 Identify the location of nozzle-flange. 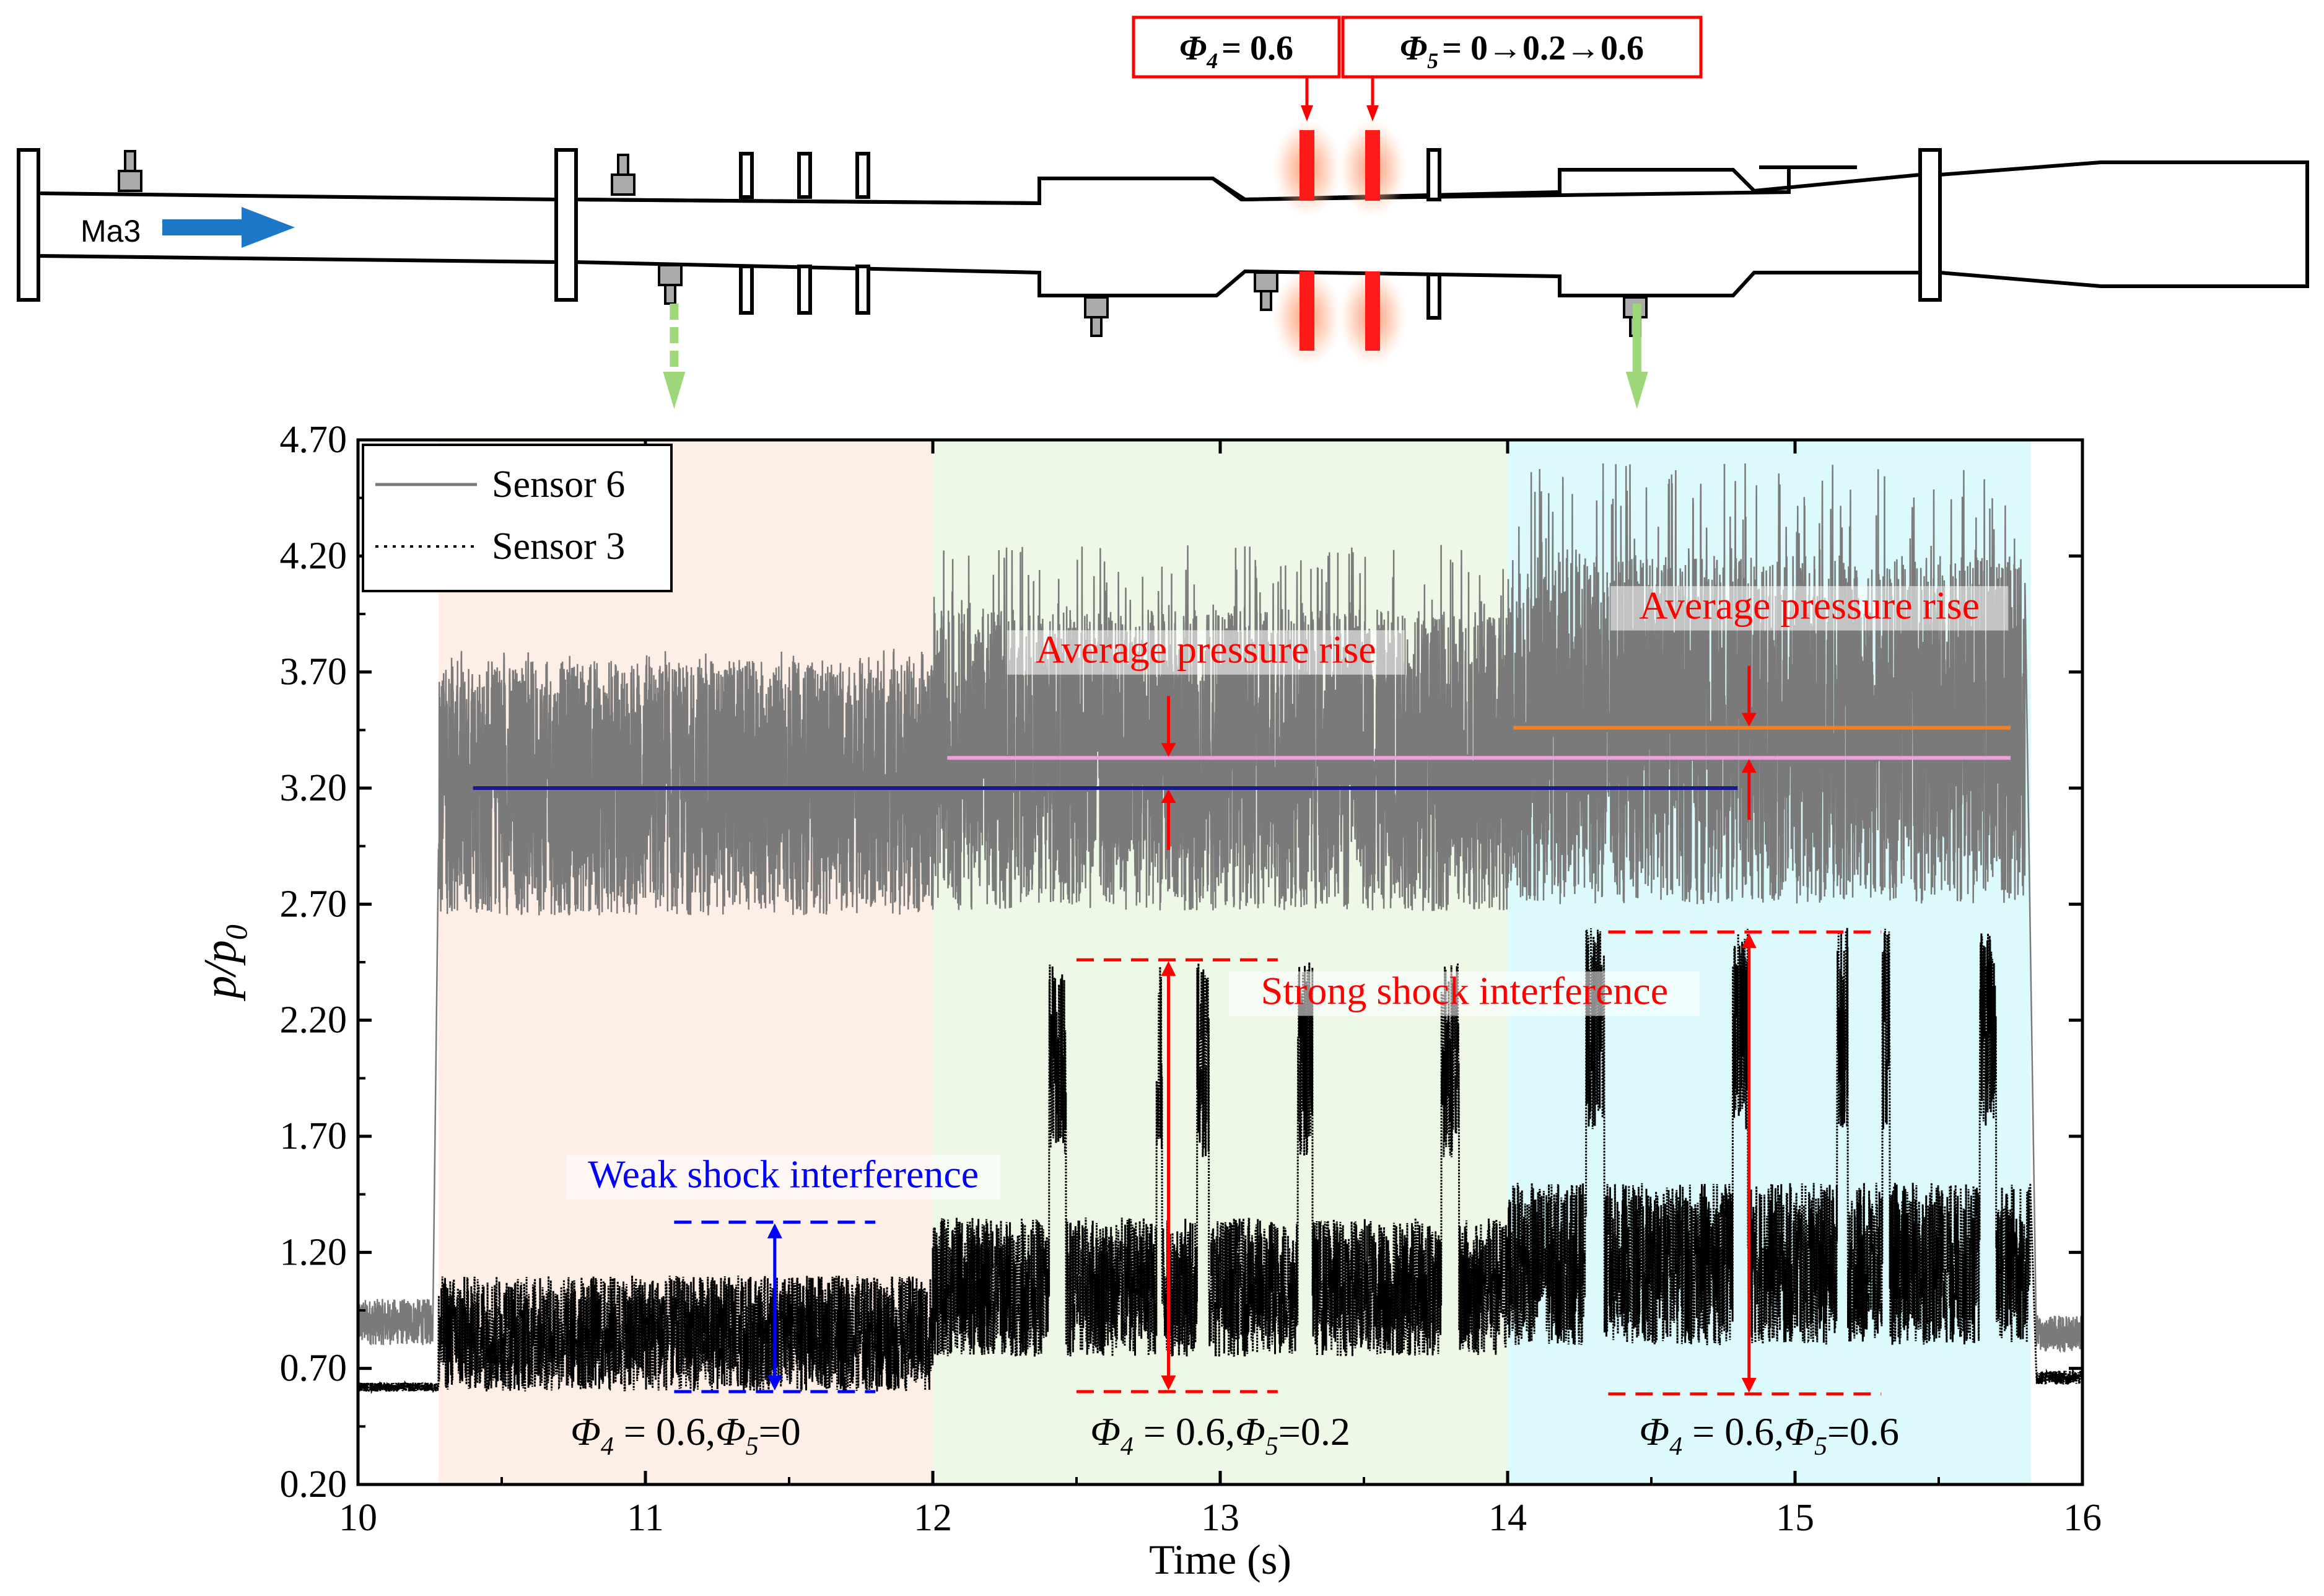
(1930, 225).